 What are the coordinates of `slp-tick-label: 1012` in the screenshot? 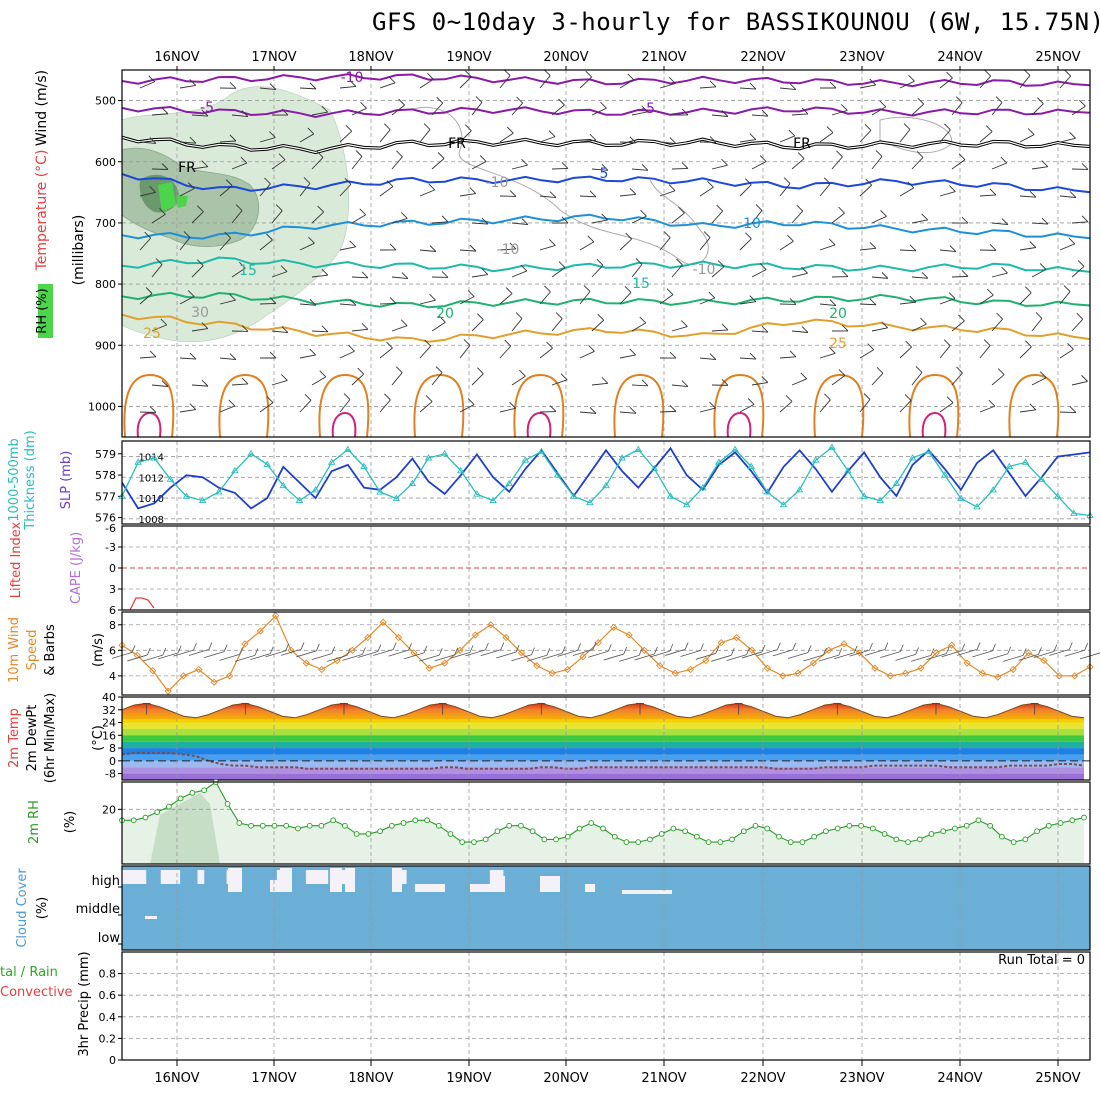 It's located at (151, 478).